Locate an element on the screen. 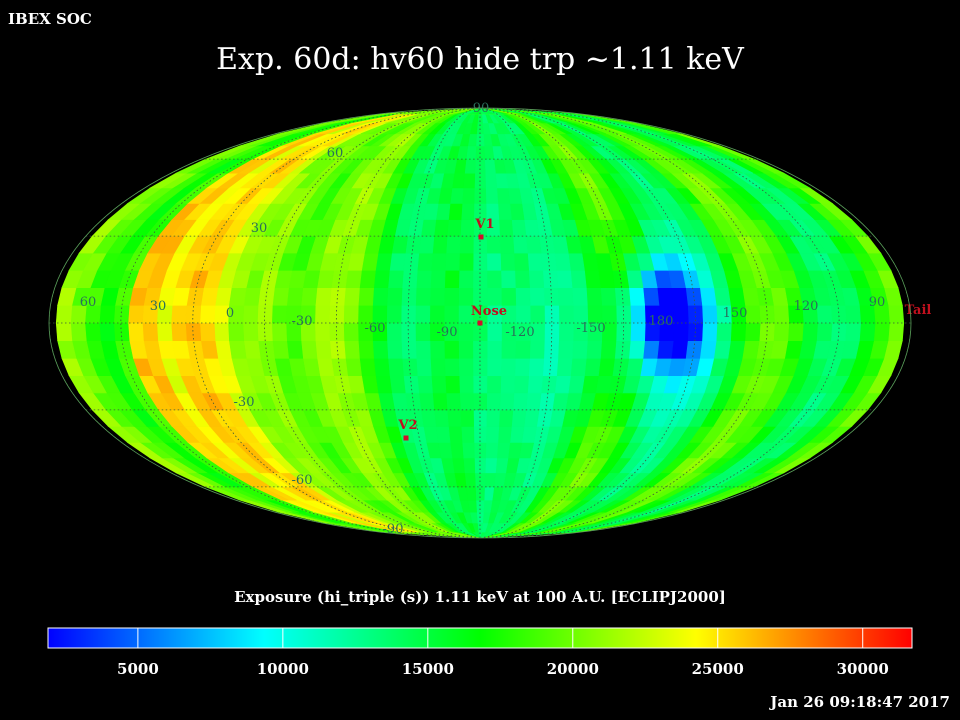  longitude-label: 180 is located at coordinates (661, 321).